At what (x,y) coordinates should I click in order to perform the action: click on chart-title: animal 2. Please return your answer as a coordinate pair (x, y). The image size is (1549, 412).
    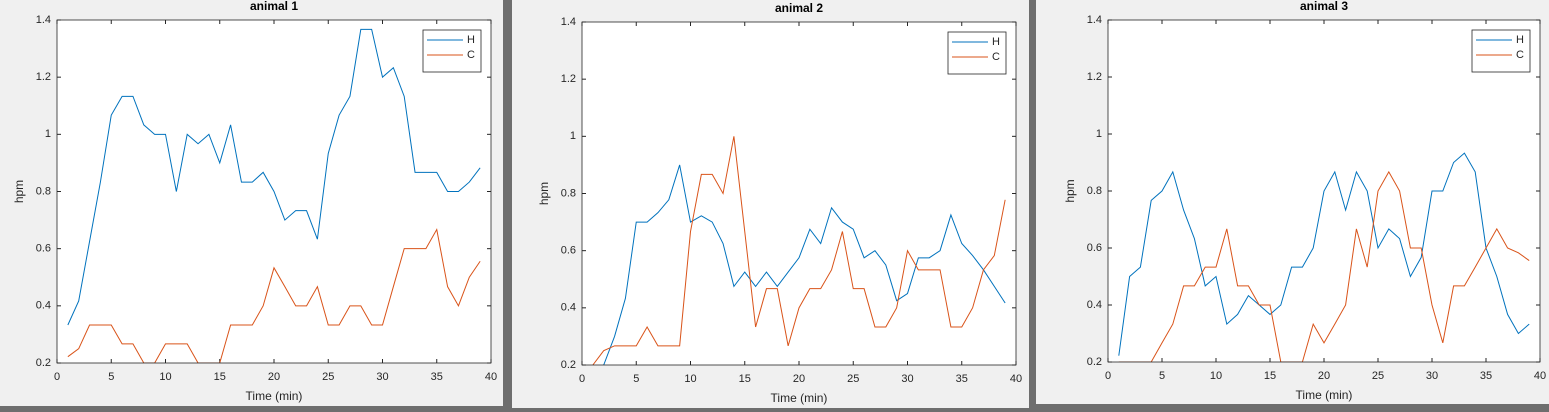
    Looking at the image, I should click on (799, 8).